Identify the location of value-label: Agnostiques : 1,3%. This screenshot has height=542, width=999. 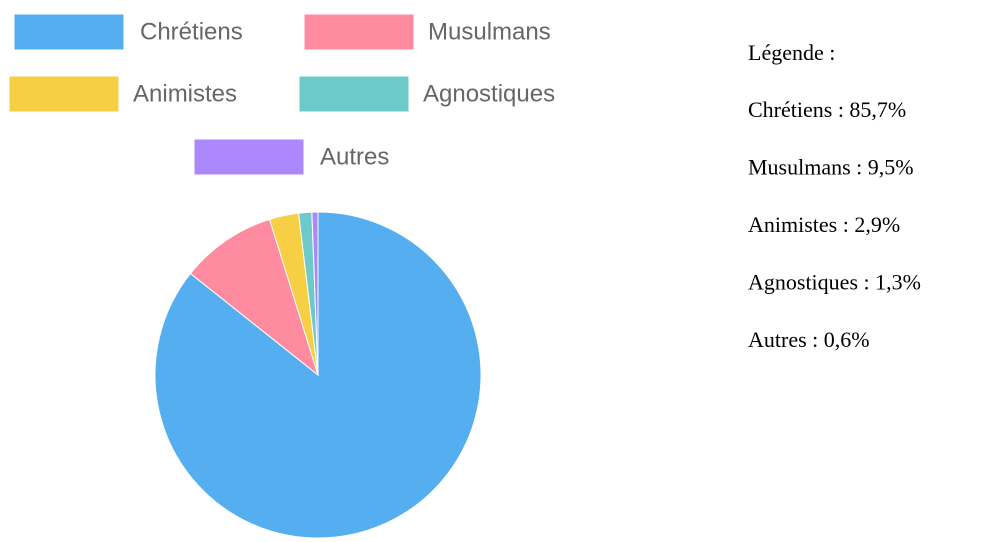
(834, 282).